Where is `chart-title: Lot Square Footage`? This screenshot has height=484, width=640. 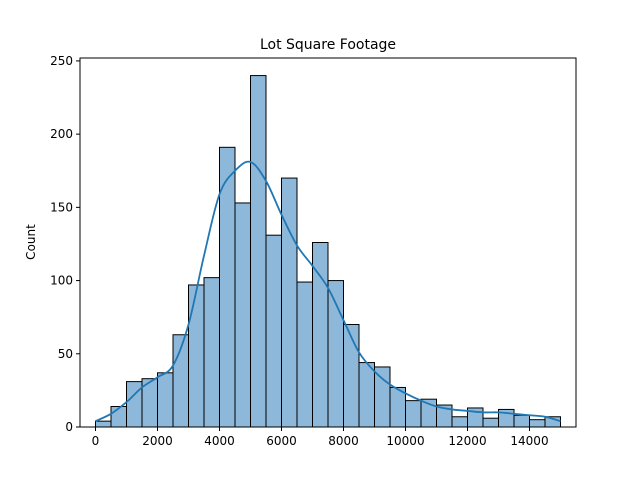
chart-title: Lot Square Footage is located at coordinates (328, 45).